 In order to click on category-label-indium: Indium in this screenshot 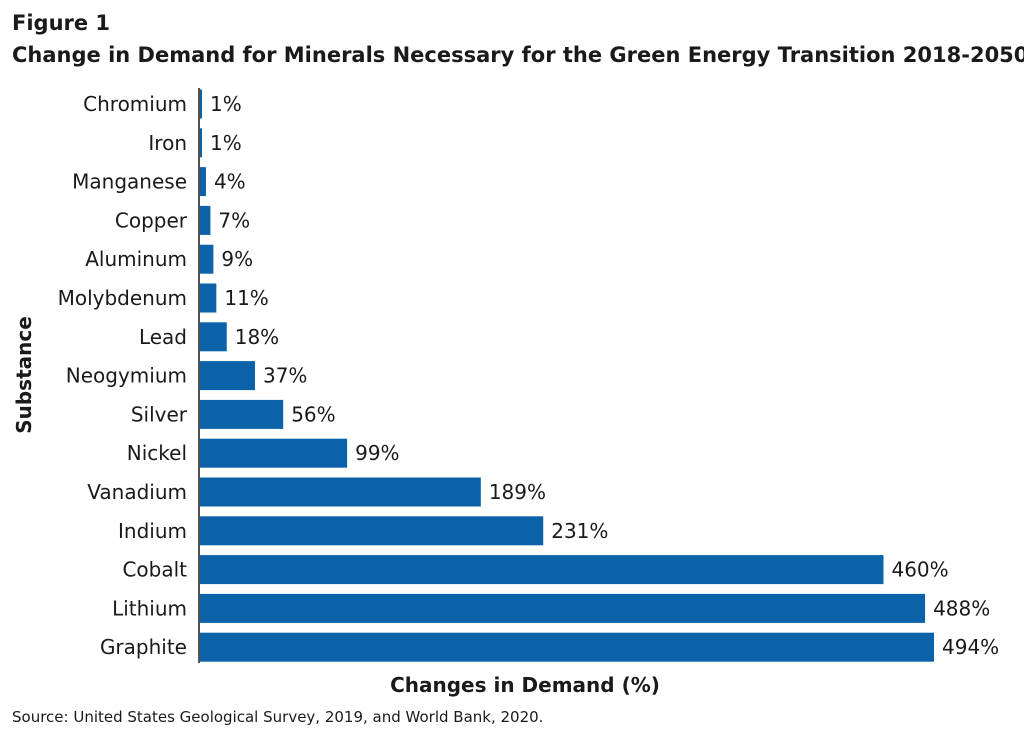, I will do `click(152, 531)`.